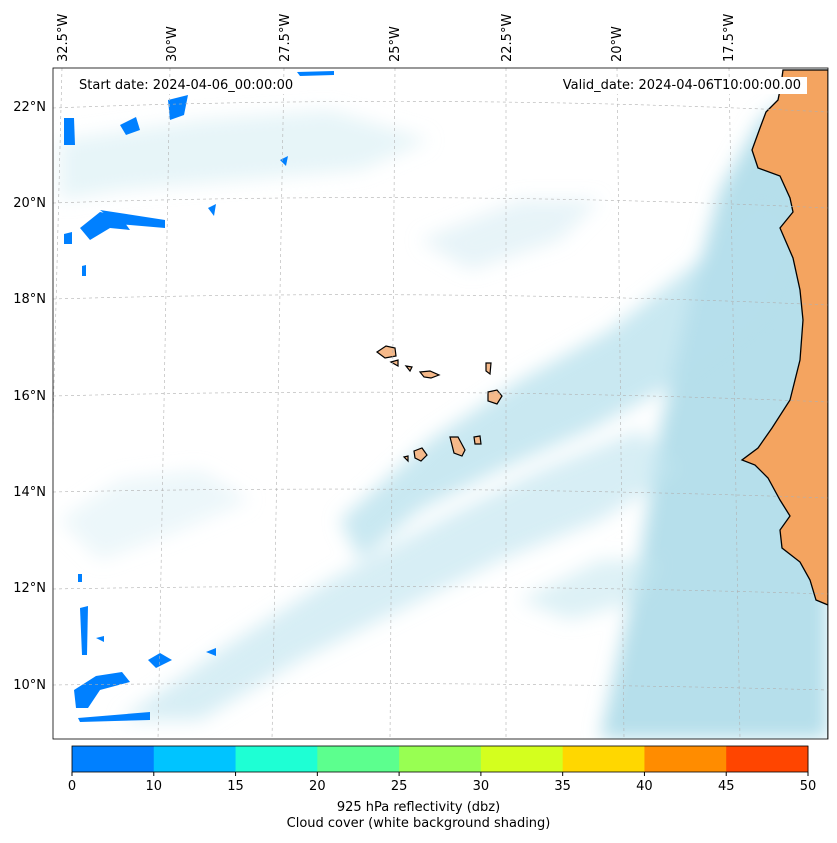  I want to click on island-santiago, so click(457, 446).